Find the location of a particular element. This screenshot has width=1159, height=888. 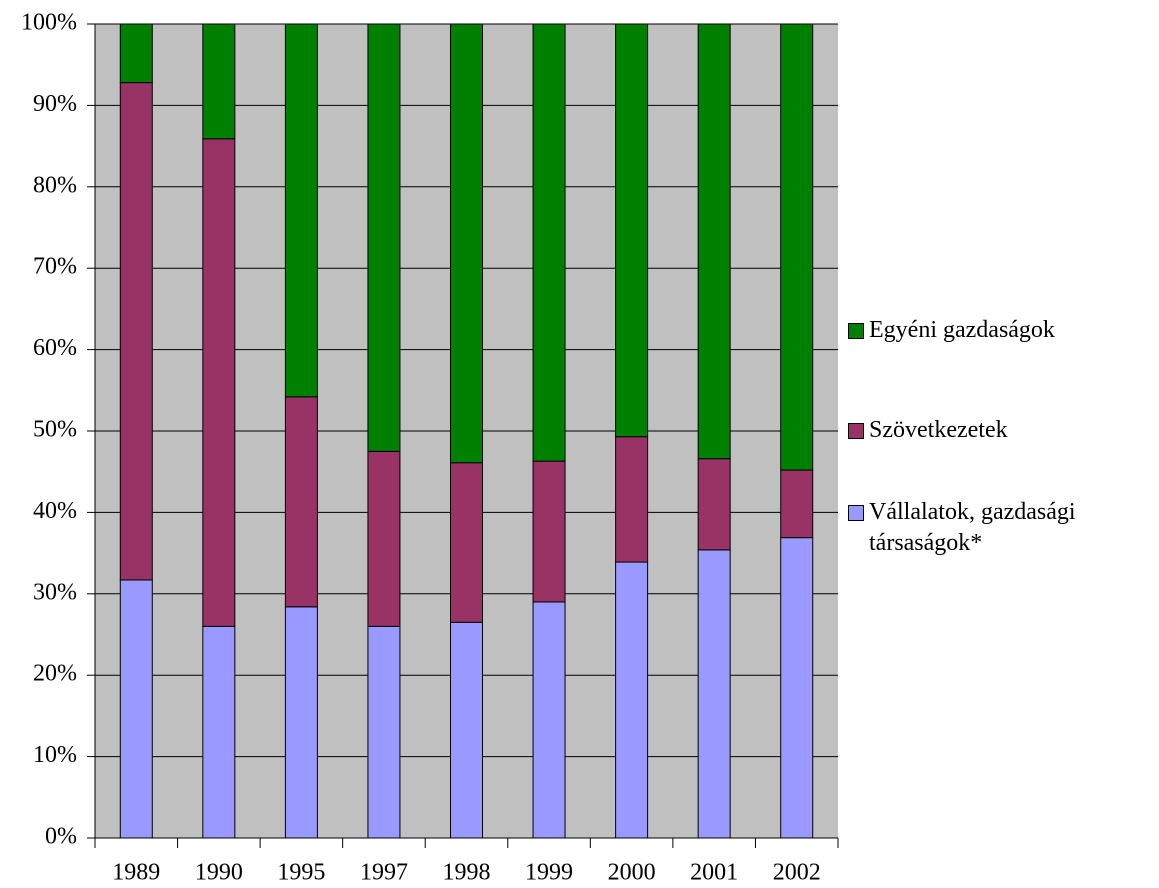

x-tick-label: 1998 is located at coordinates (467, 873).